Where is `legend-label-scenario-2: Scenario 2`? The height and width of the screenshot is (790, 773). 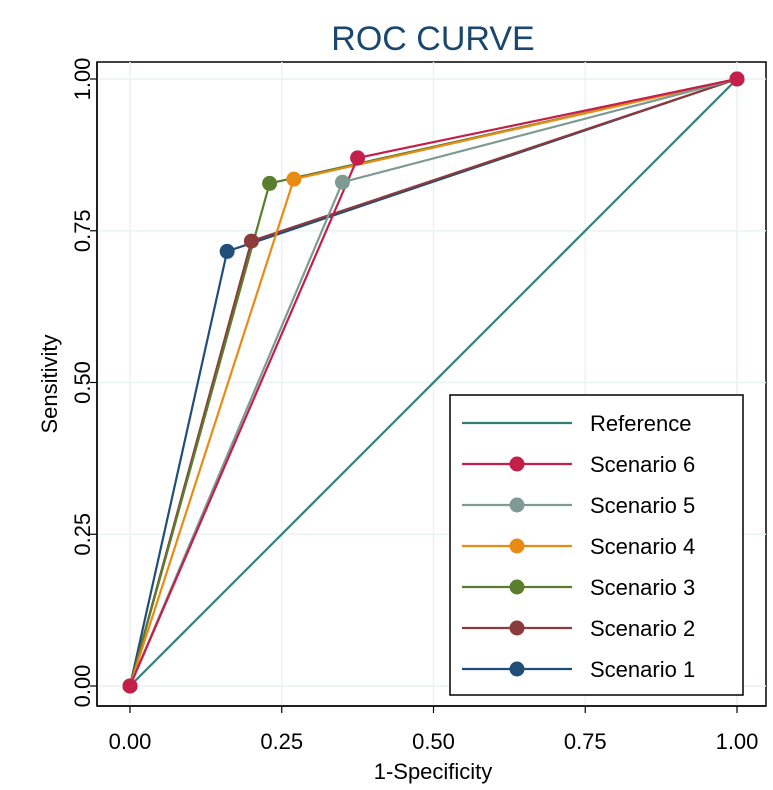 legend-label-scenario-2: Scenario 2 is located at coordinates (642, 628).